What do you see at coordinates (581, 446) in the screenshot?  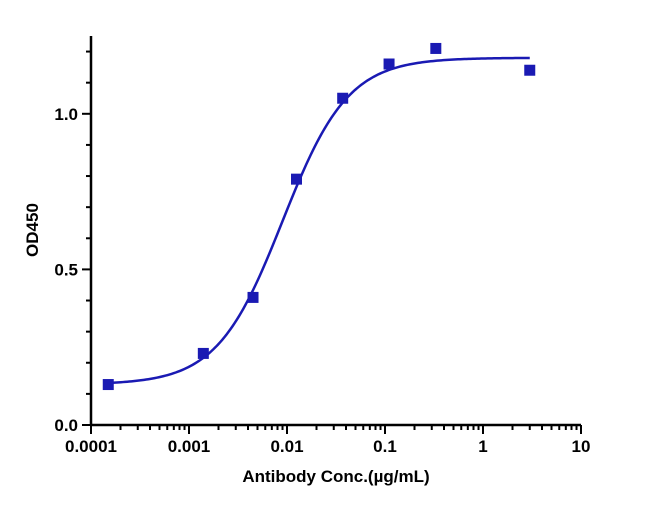 I see `x-tick-label: 10` at bounding box center [581, 446].